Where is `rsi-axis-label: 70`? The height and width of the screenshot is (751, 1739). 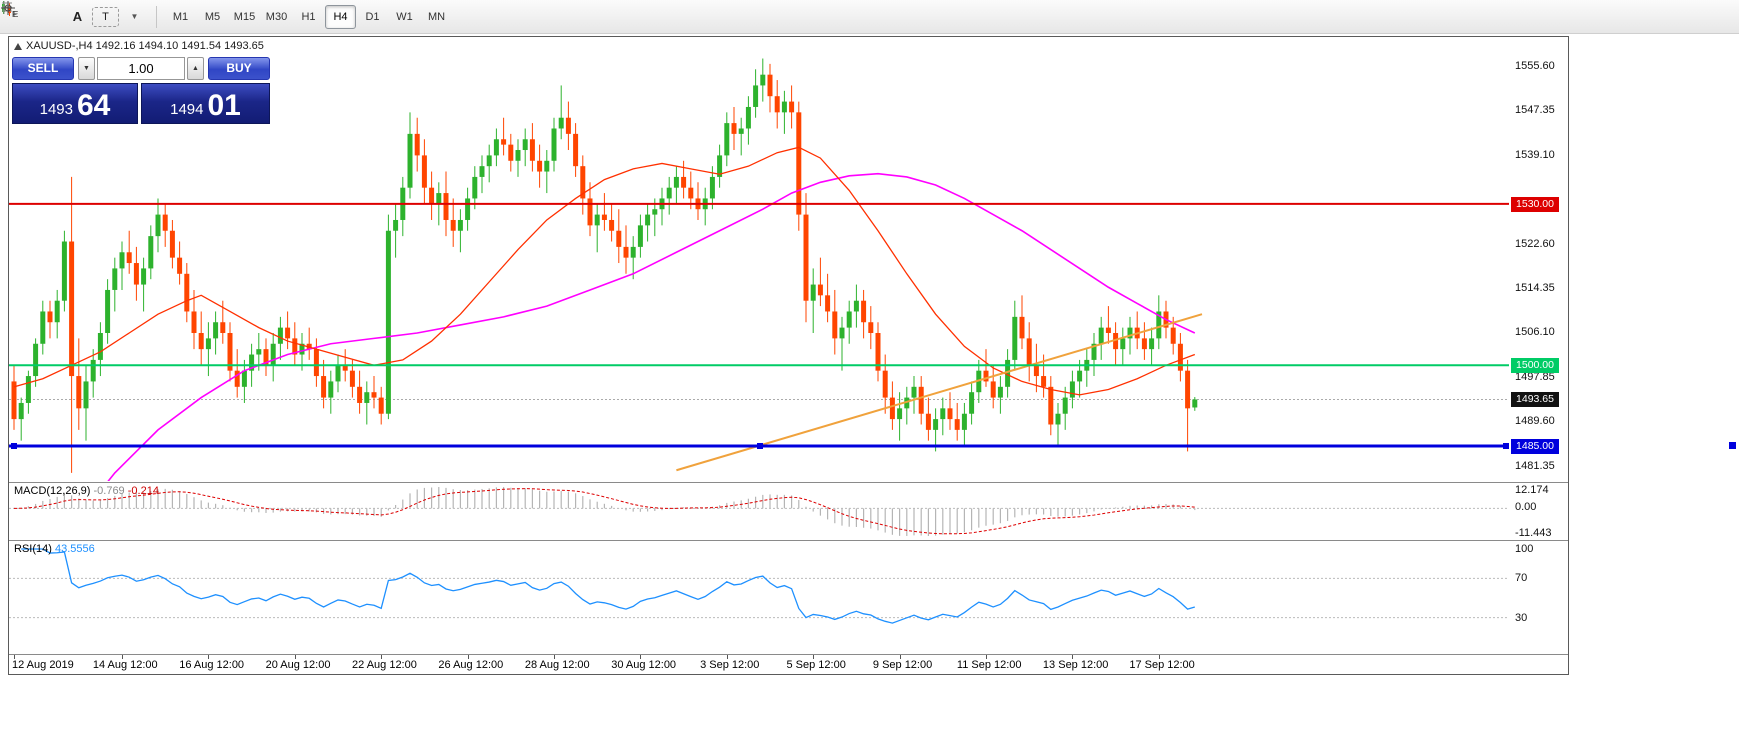
rsi-axis-label: 70 is located at coordinates (1521, 578).